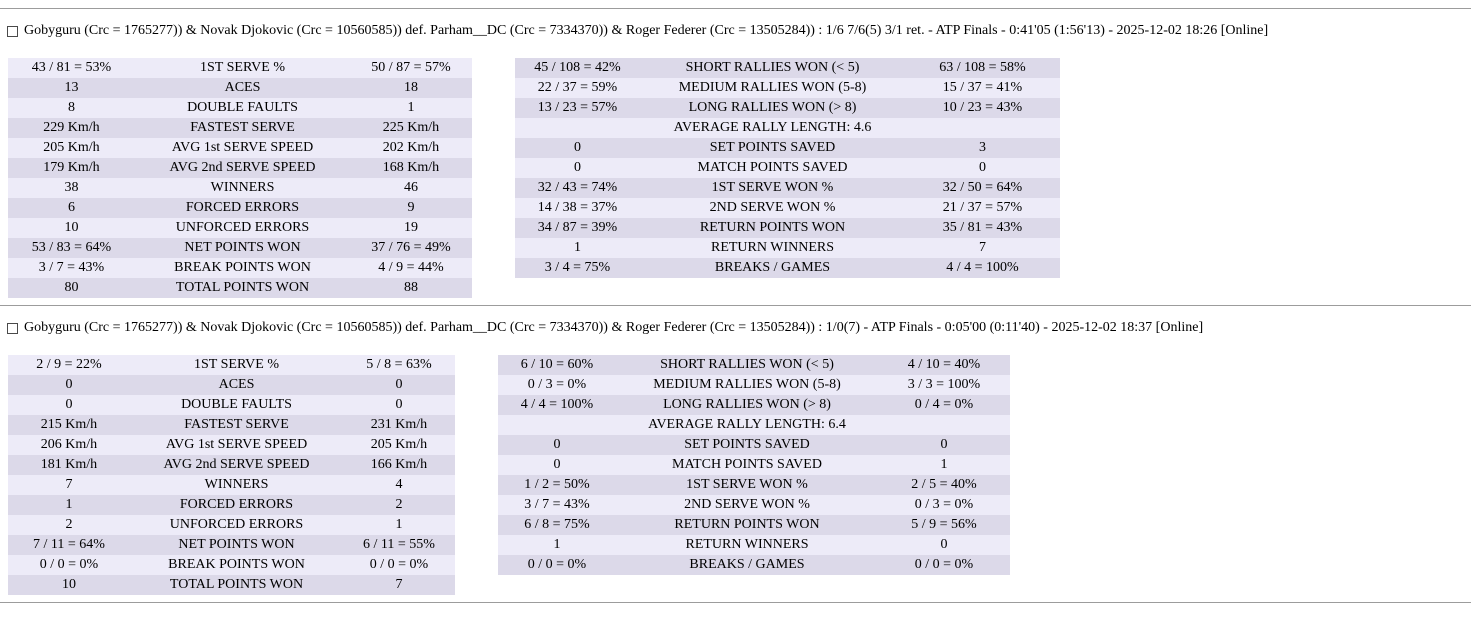  What do you see at coordinates (747, 365) in the screenshot?
I see `stat-label-cell: SHORT RALLIES WON (< 5)` at bounding box center [747, 365].